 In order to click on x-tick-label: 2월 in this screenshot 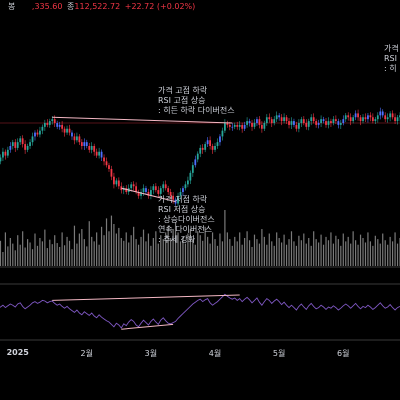, I will do `click(87, 353)`.